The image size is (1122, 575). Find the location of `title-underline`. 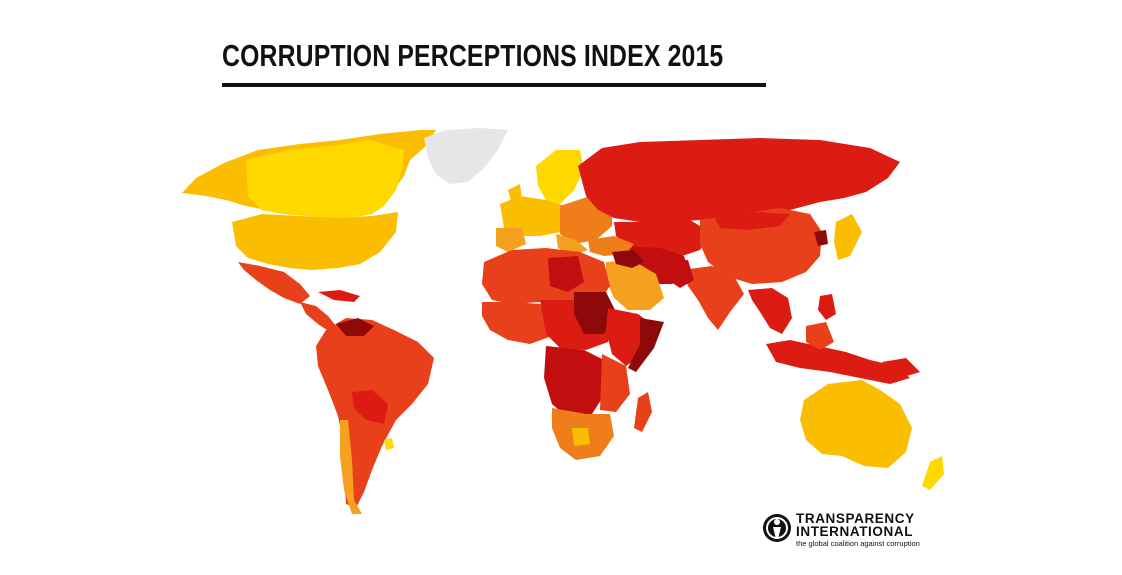

title-underline is located at coordinates (494, 85).